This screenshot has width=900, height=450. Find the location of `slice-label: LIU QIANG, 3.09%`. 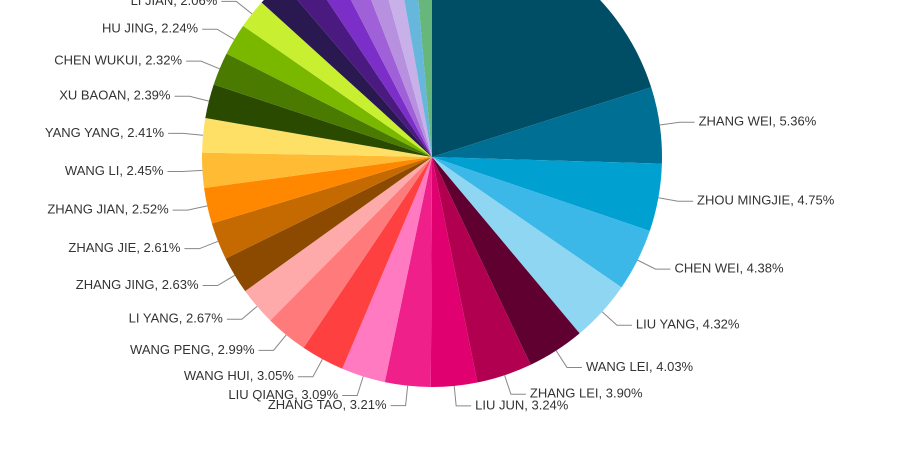

slice-label: LIU QIANG, 3.09% is located at coordinates (283, 394).